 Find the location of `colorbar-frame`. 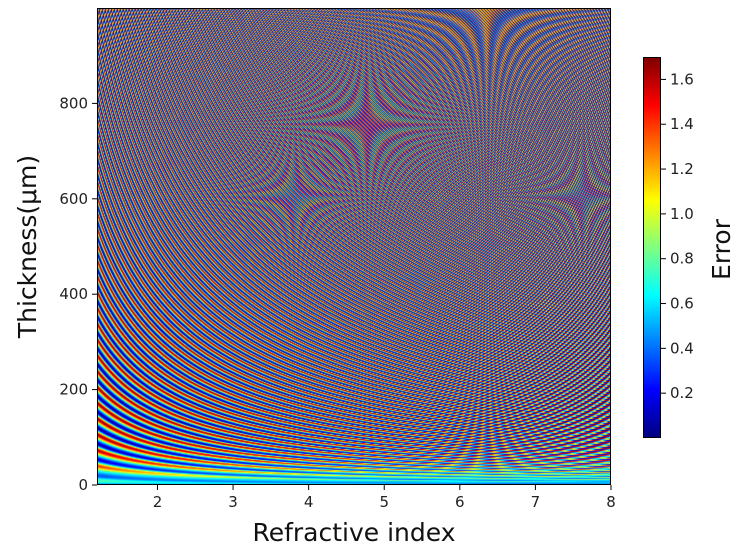

colorbar-frame is located at coordinates (652, 247).